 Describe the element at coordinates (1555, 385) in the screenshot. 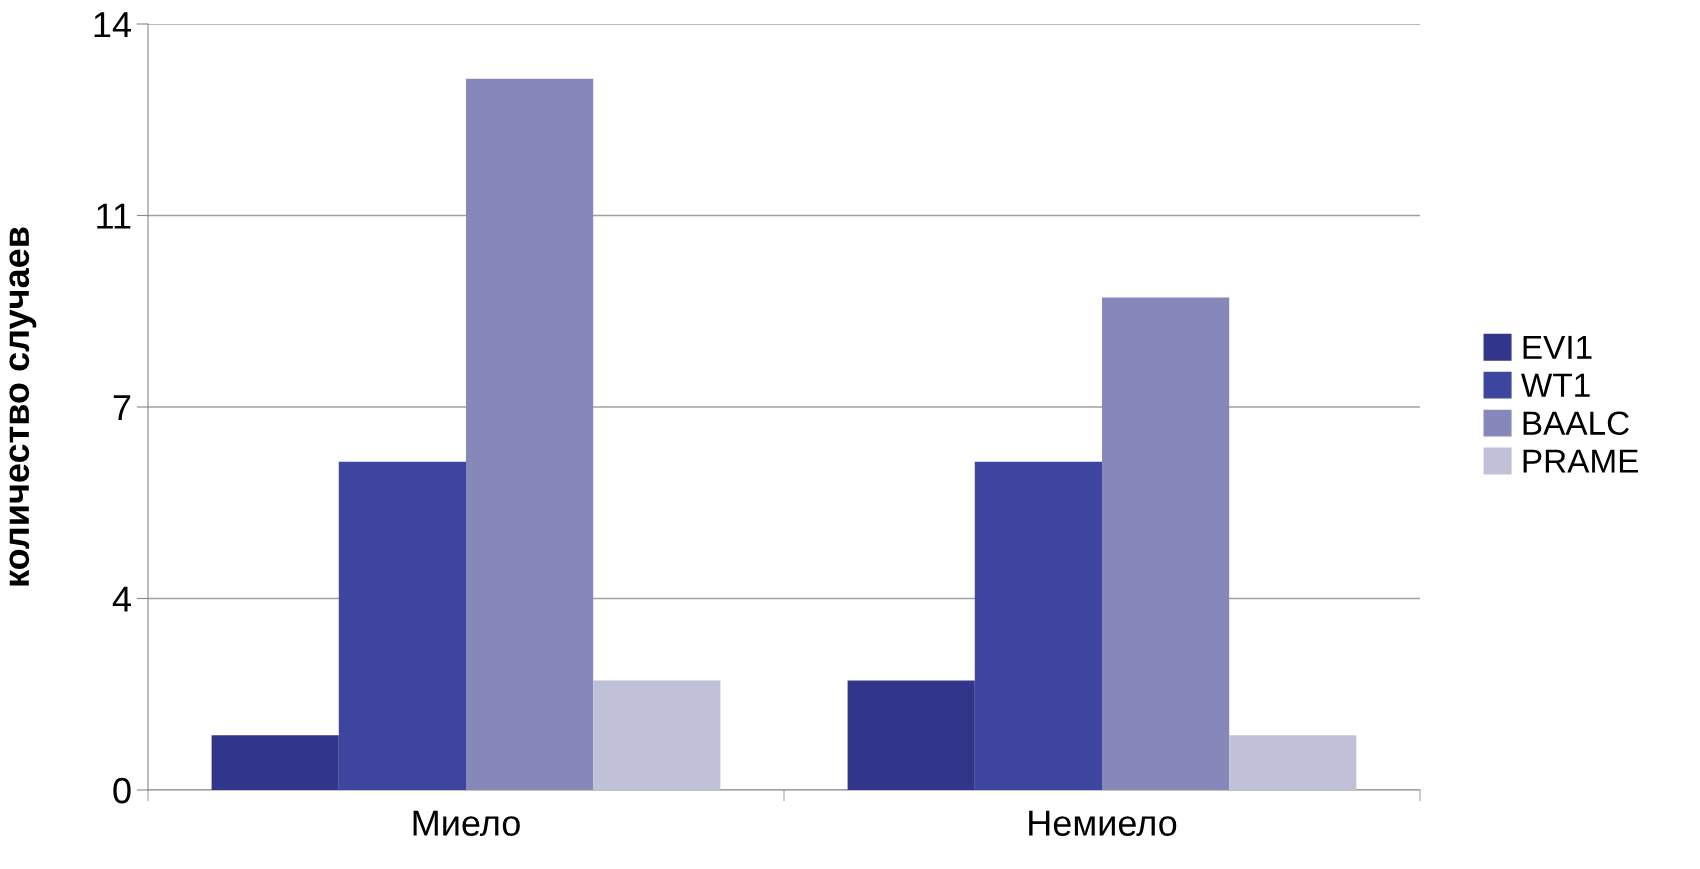

I see `legend-label: WT1` at that location.